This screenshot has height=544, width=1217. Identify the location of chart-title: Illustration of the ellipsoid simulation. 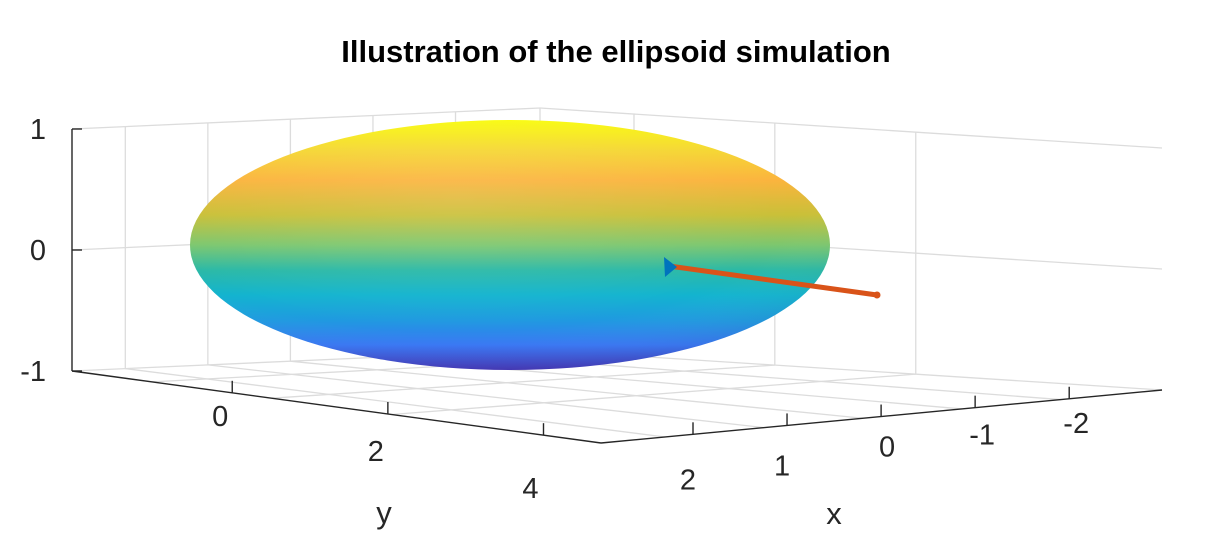
(615, 51).